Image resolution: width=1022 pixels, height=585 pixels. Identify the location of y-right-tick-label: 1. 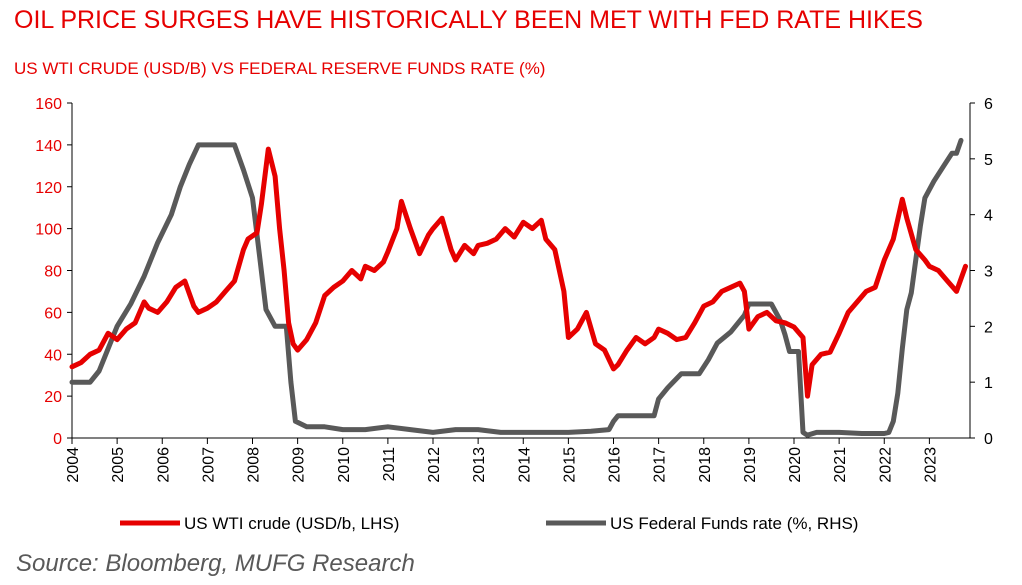
(988, 383).